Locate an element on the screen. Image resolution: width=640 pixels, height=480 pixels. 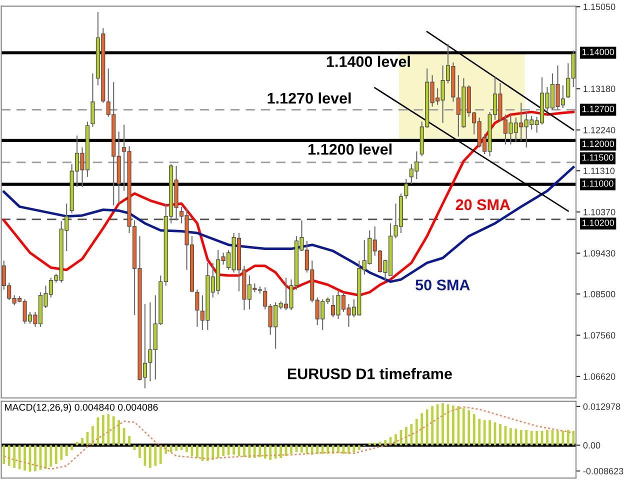
ref-line-label: 1.12000 is located at coordinates (598, 144).